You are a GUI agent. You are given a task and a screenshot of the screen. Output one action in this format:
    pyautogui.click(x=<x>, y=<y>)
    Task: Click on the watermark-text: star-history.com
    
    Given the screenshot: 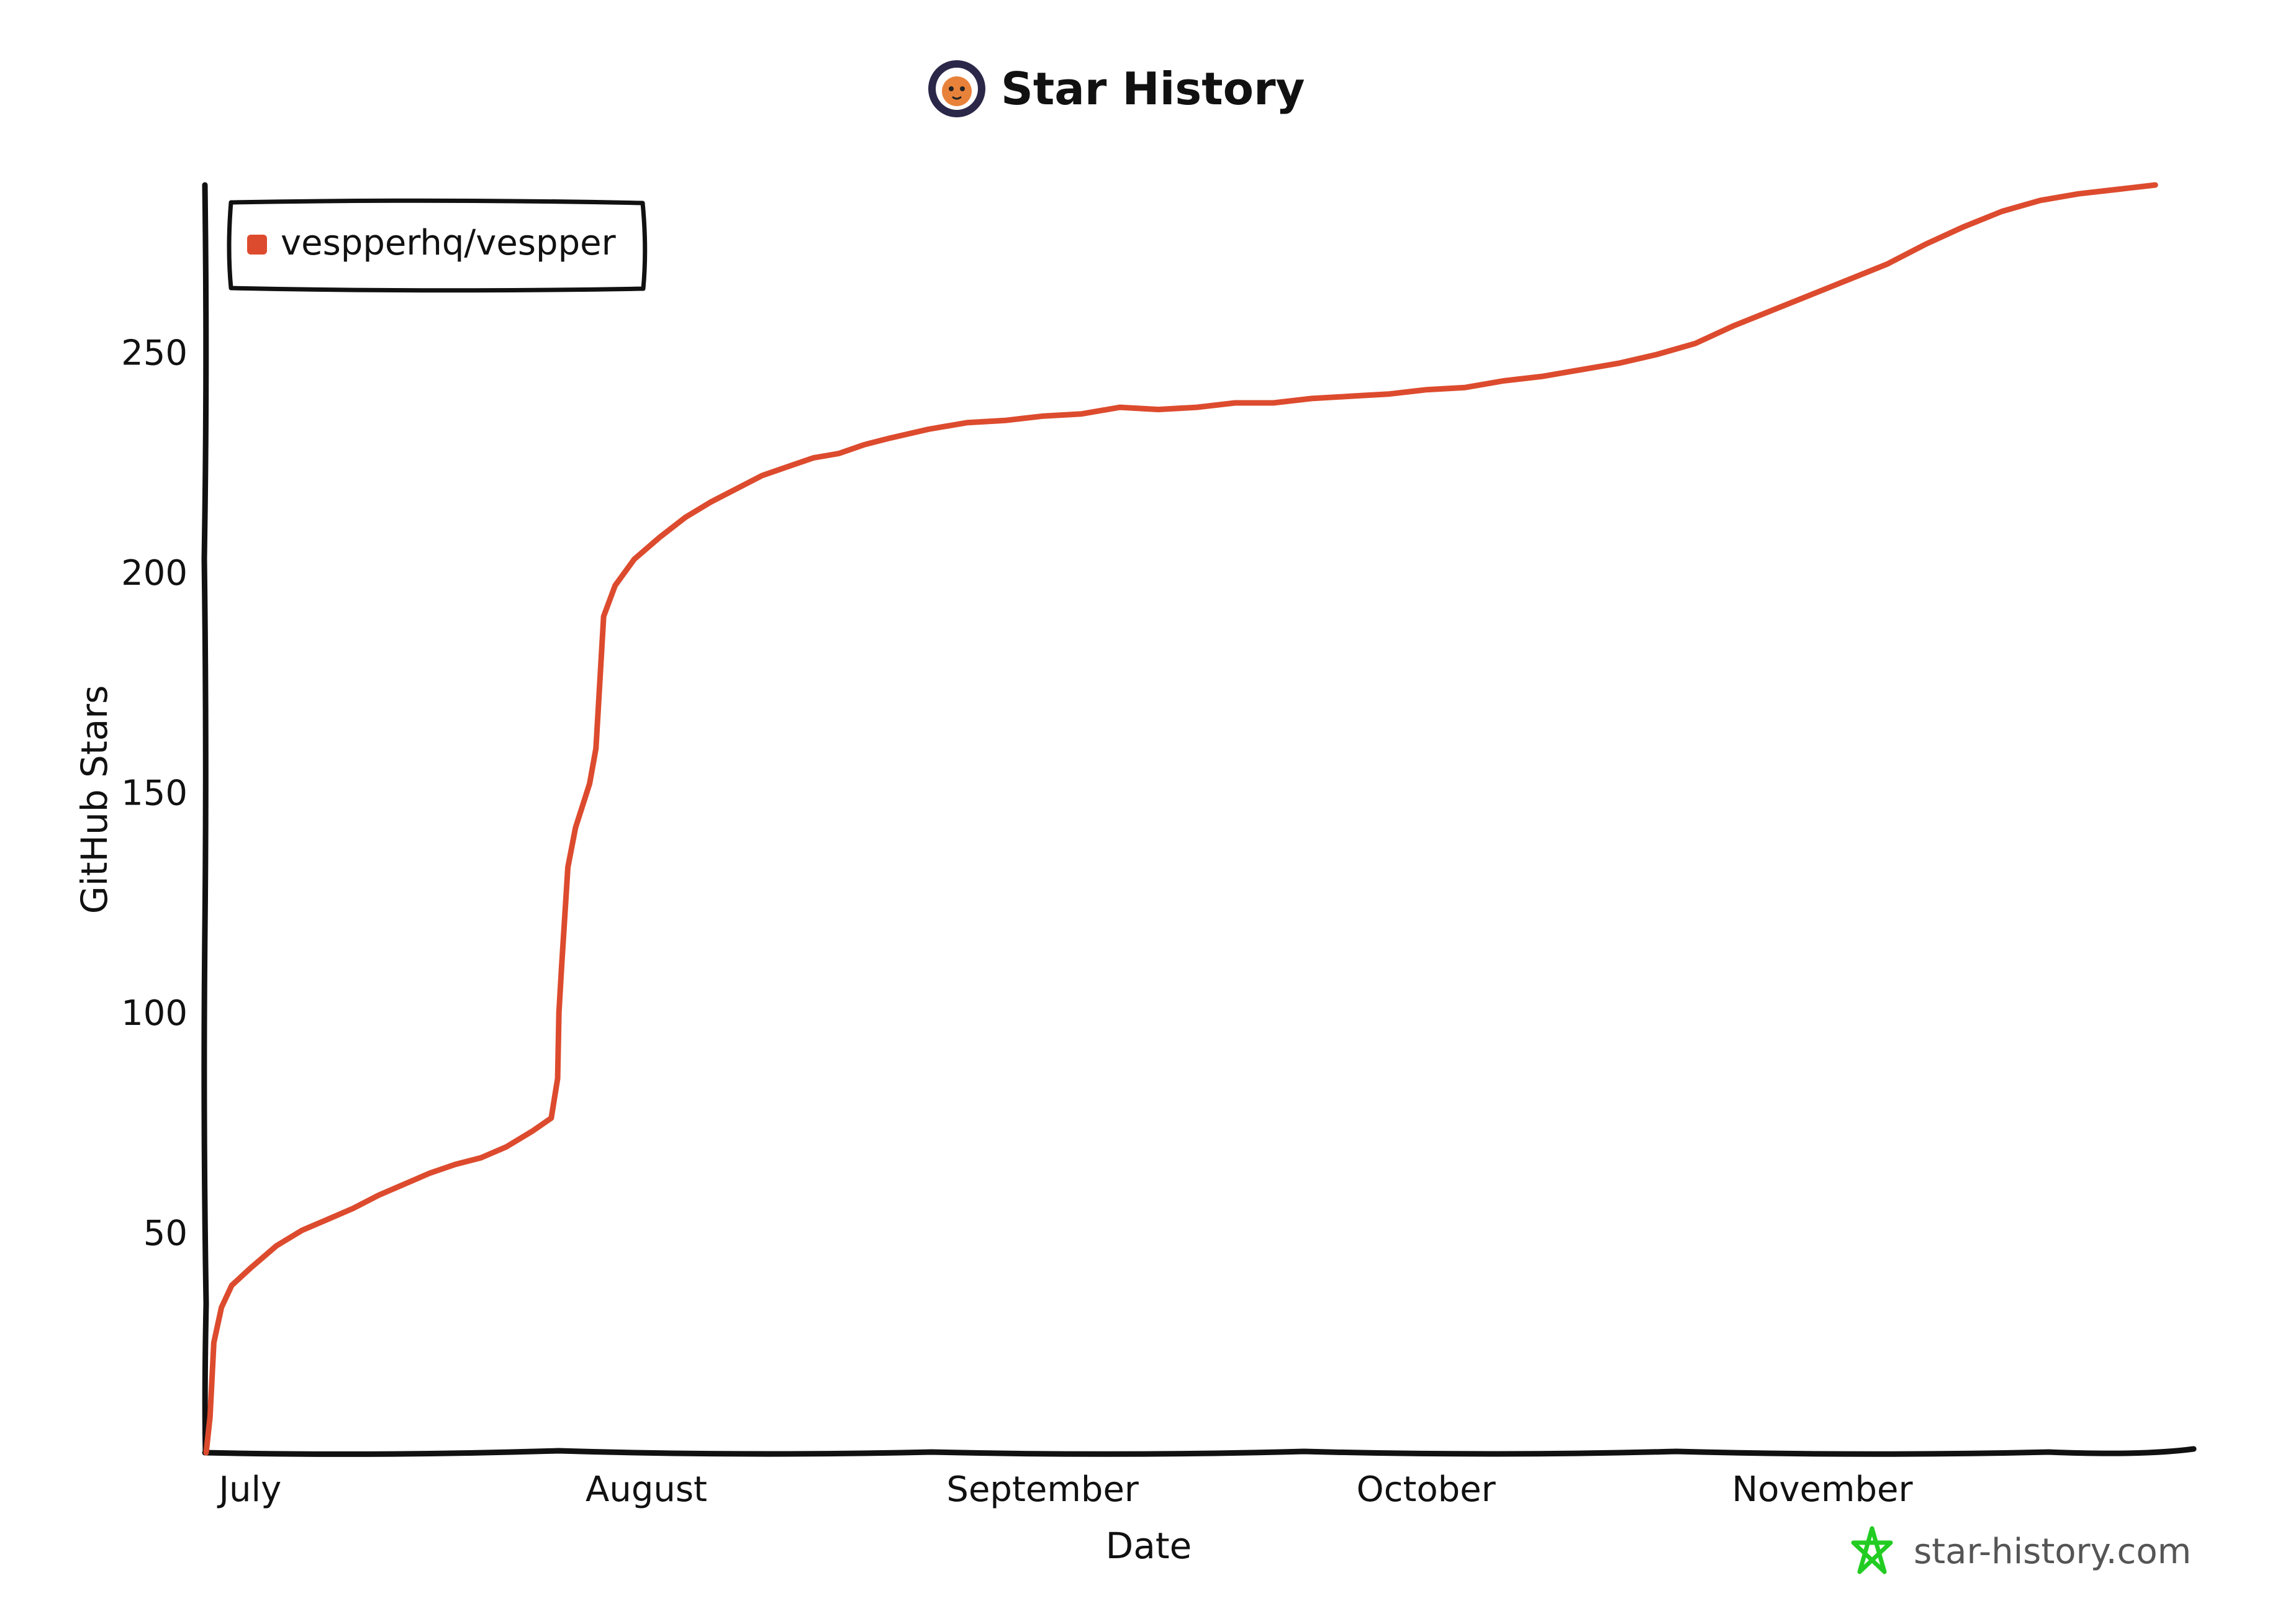 What is the action you would take?
    pyautogui.click(x=2052, y=1552)
    